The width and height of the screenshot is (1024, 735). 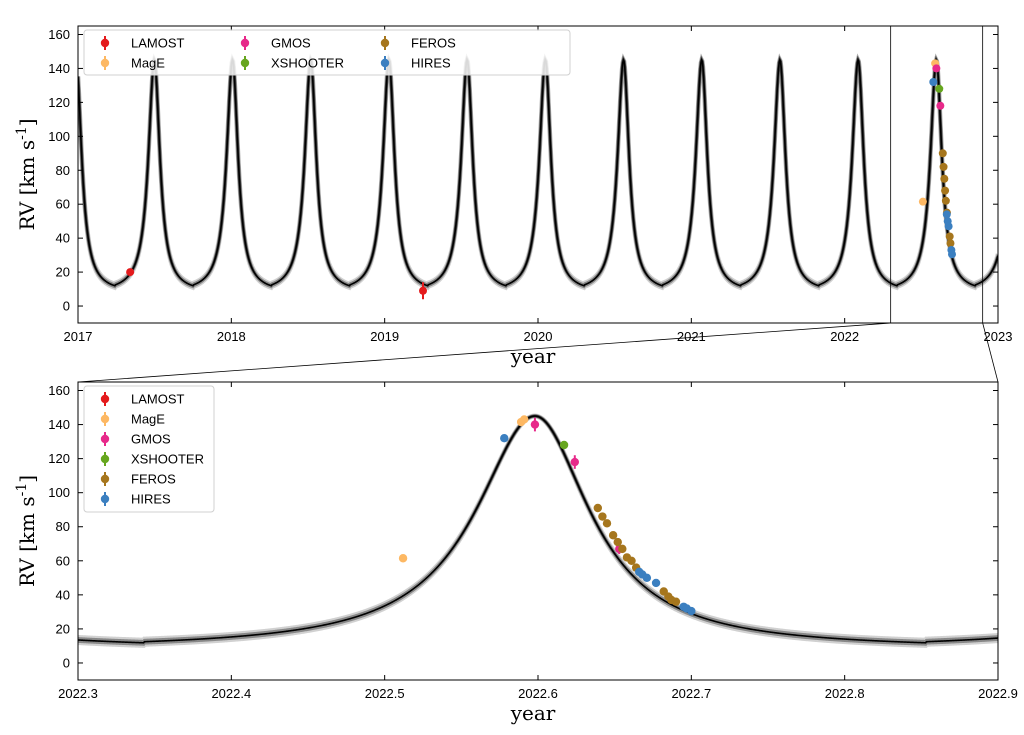 What do you see at coordinates (990, 352) in the screenshot?
I see `zoom-connector-right` at bounding box center [990, 352].